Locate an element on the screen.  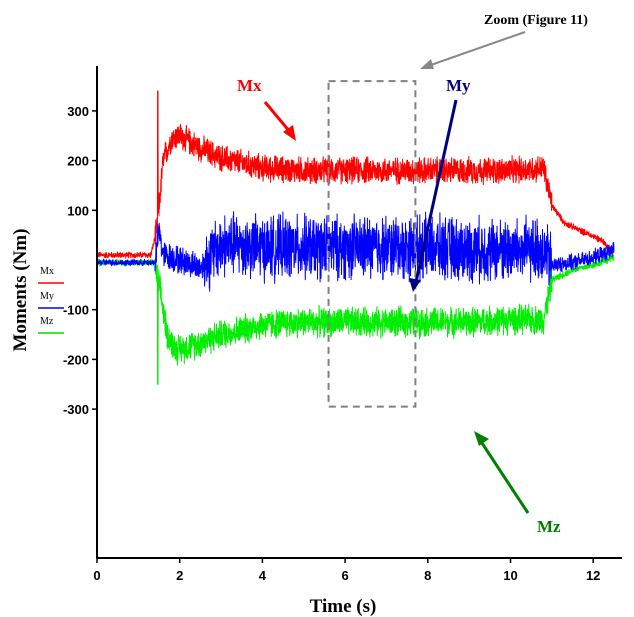
y-tick-label: 100 is located at coordinates (78, 210).